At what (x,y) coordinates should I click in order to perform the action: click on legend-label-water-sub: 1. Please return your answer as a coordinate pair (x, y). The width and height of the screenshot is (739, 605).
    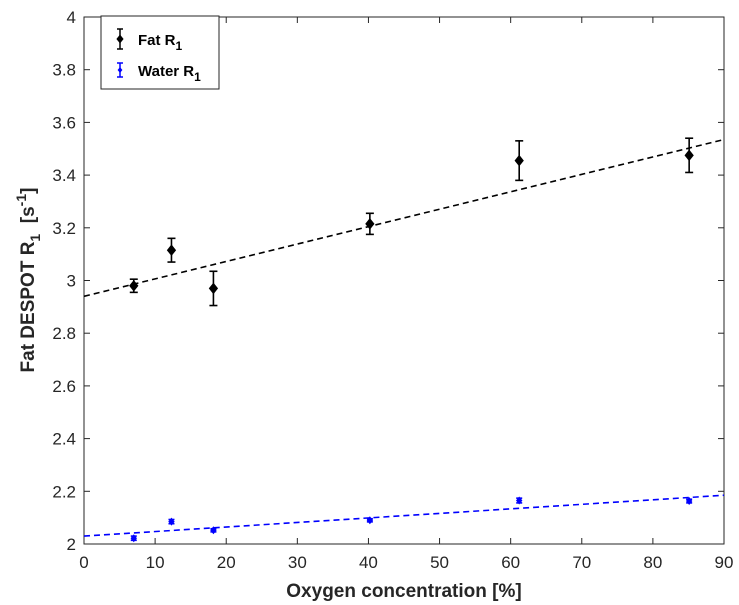
    Looking at the image, I should click on (197, 77).